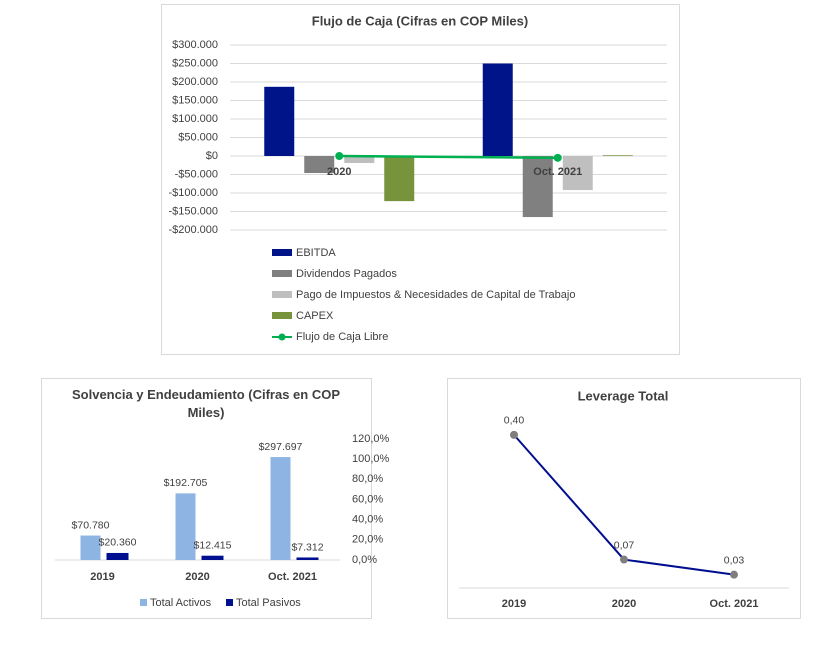  I want to click on y2-tick-label: 0,0%, so click(364, 560).